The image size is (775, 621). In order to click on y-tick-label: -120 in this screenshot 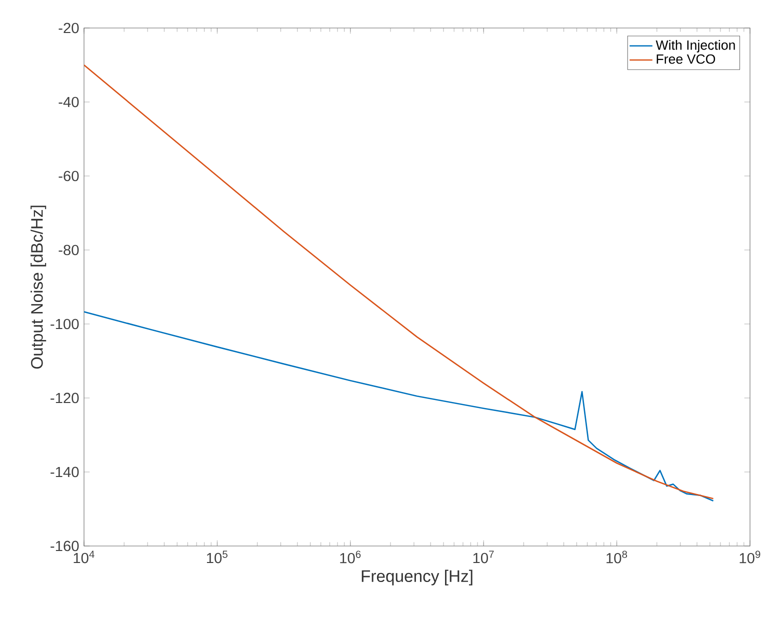, I will do `click(64, 398)`.